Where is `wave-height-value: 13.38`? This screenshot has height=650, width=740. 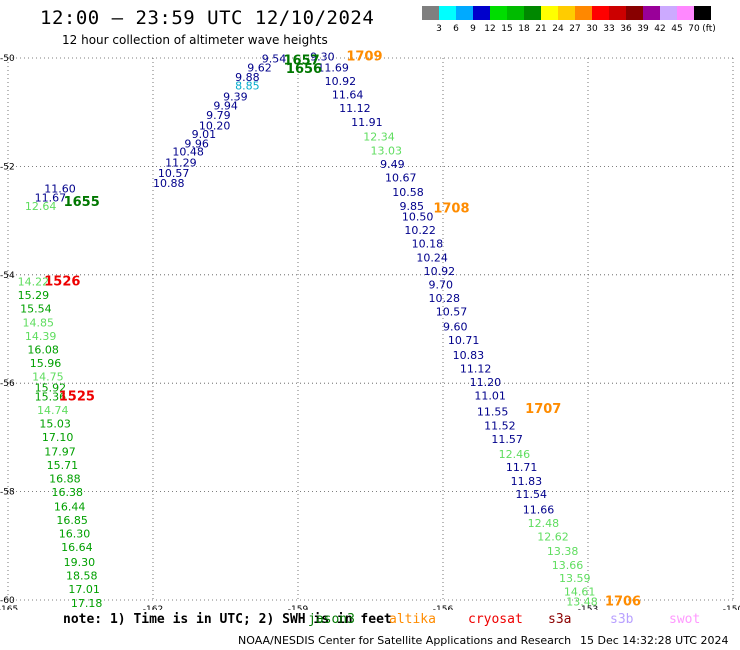
wave-height-value: 13.38 is located at coordinates (563, 551).